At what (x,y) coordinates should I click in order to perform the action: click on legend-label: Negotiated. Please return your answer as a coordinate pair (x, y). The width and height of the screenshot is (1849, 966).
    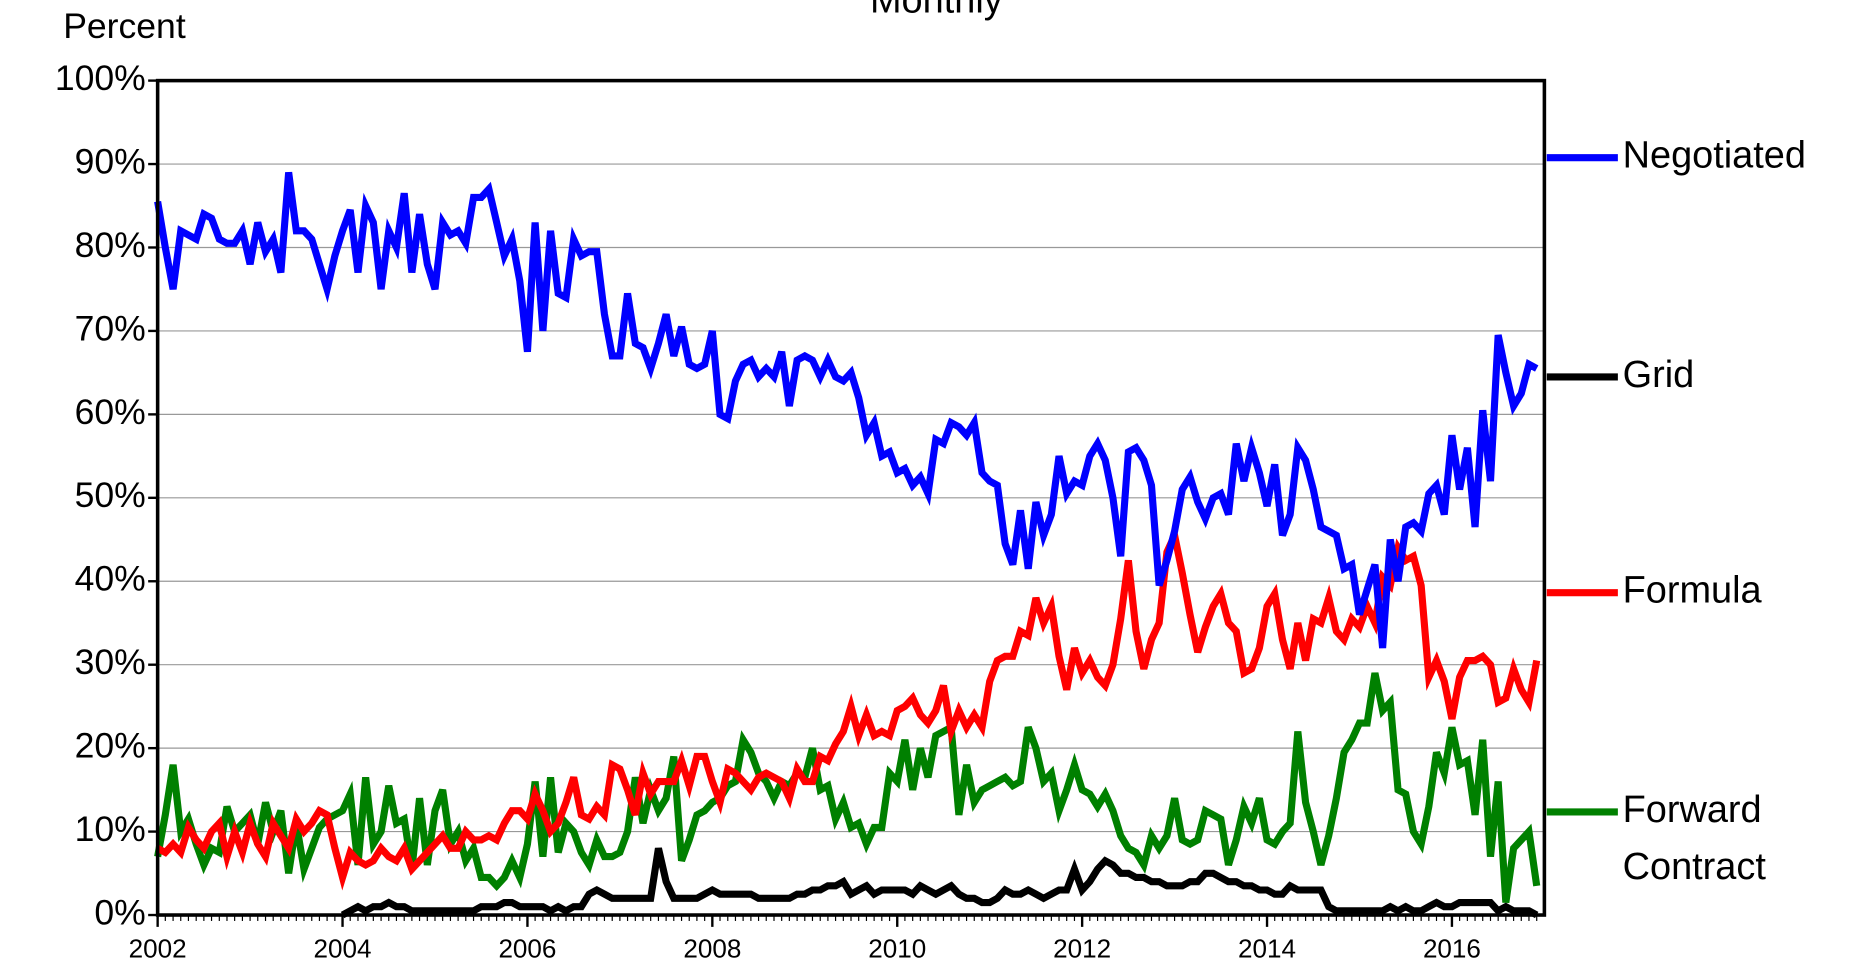
    Looking at the image, I should click on (1714, 156).